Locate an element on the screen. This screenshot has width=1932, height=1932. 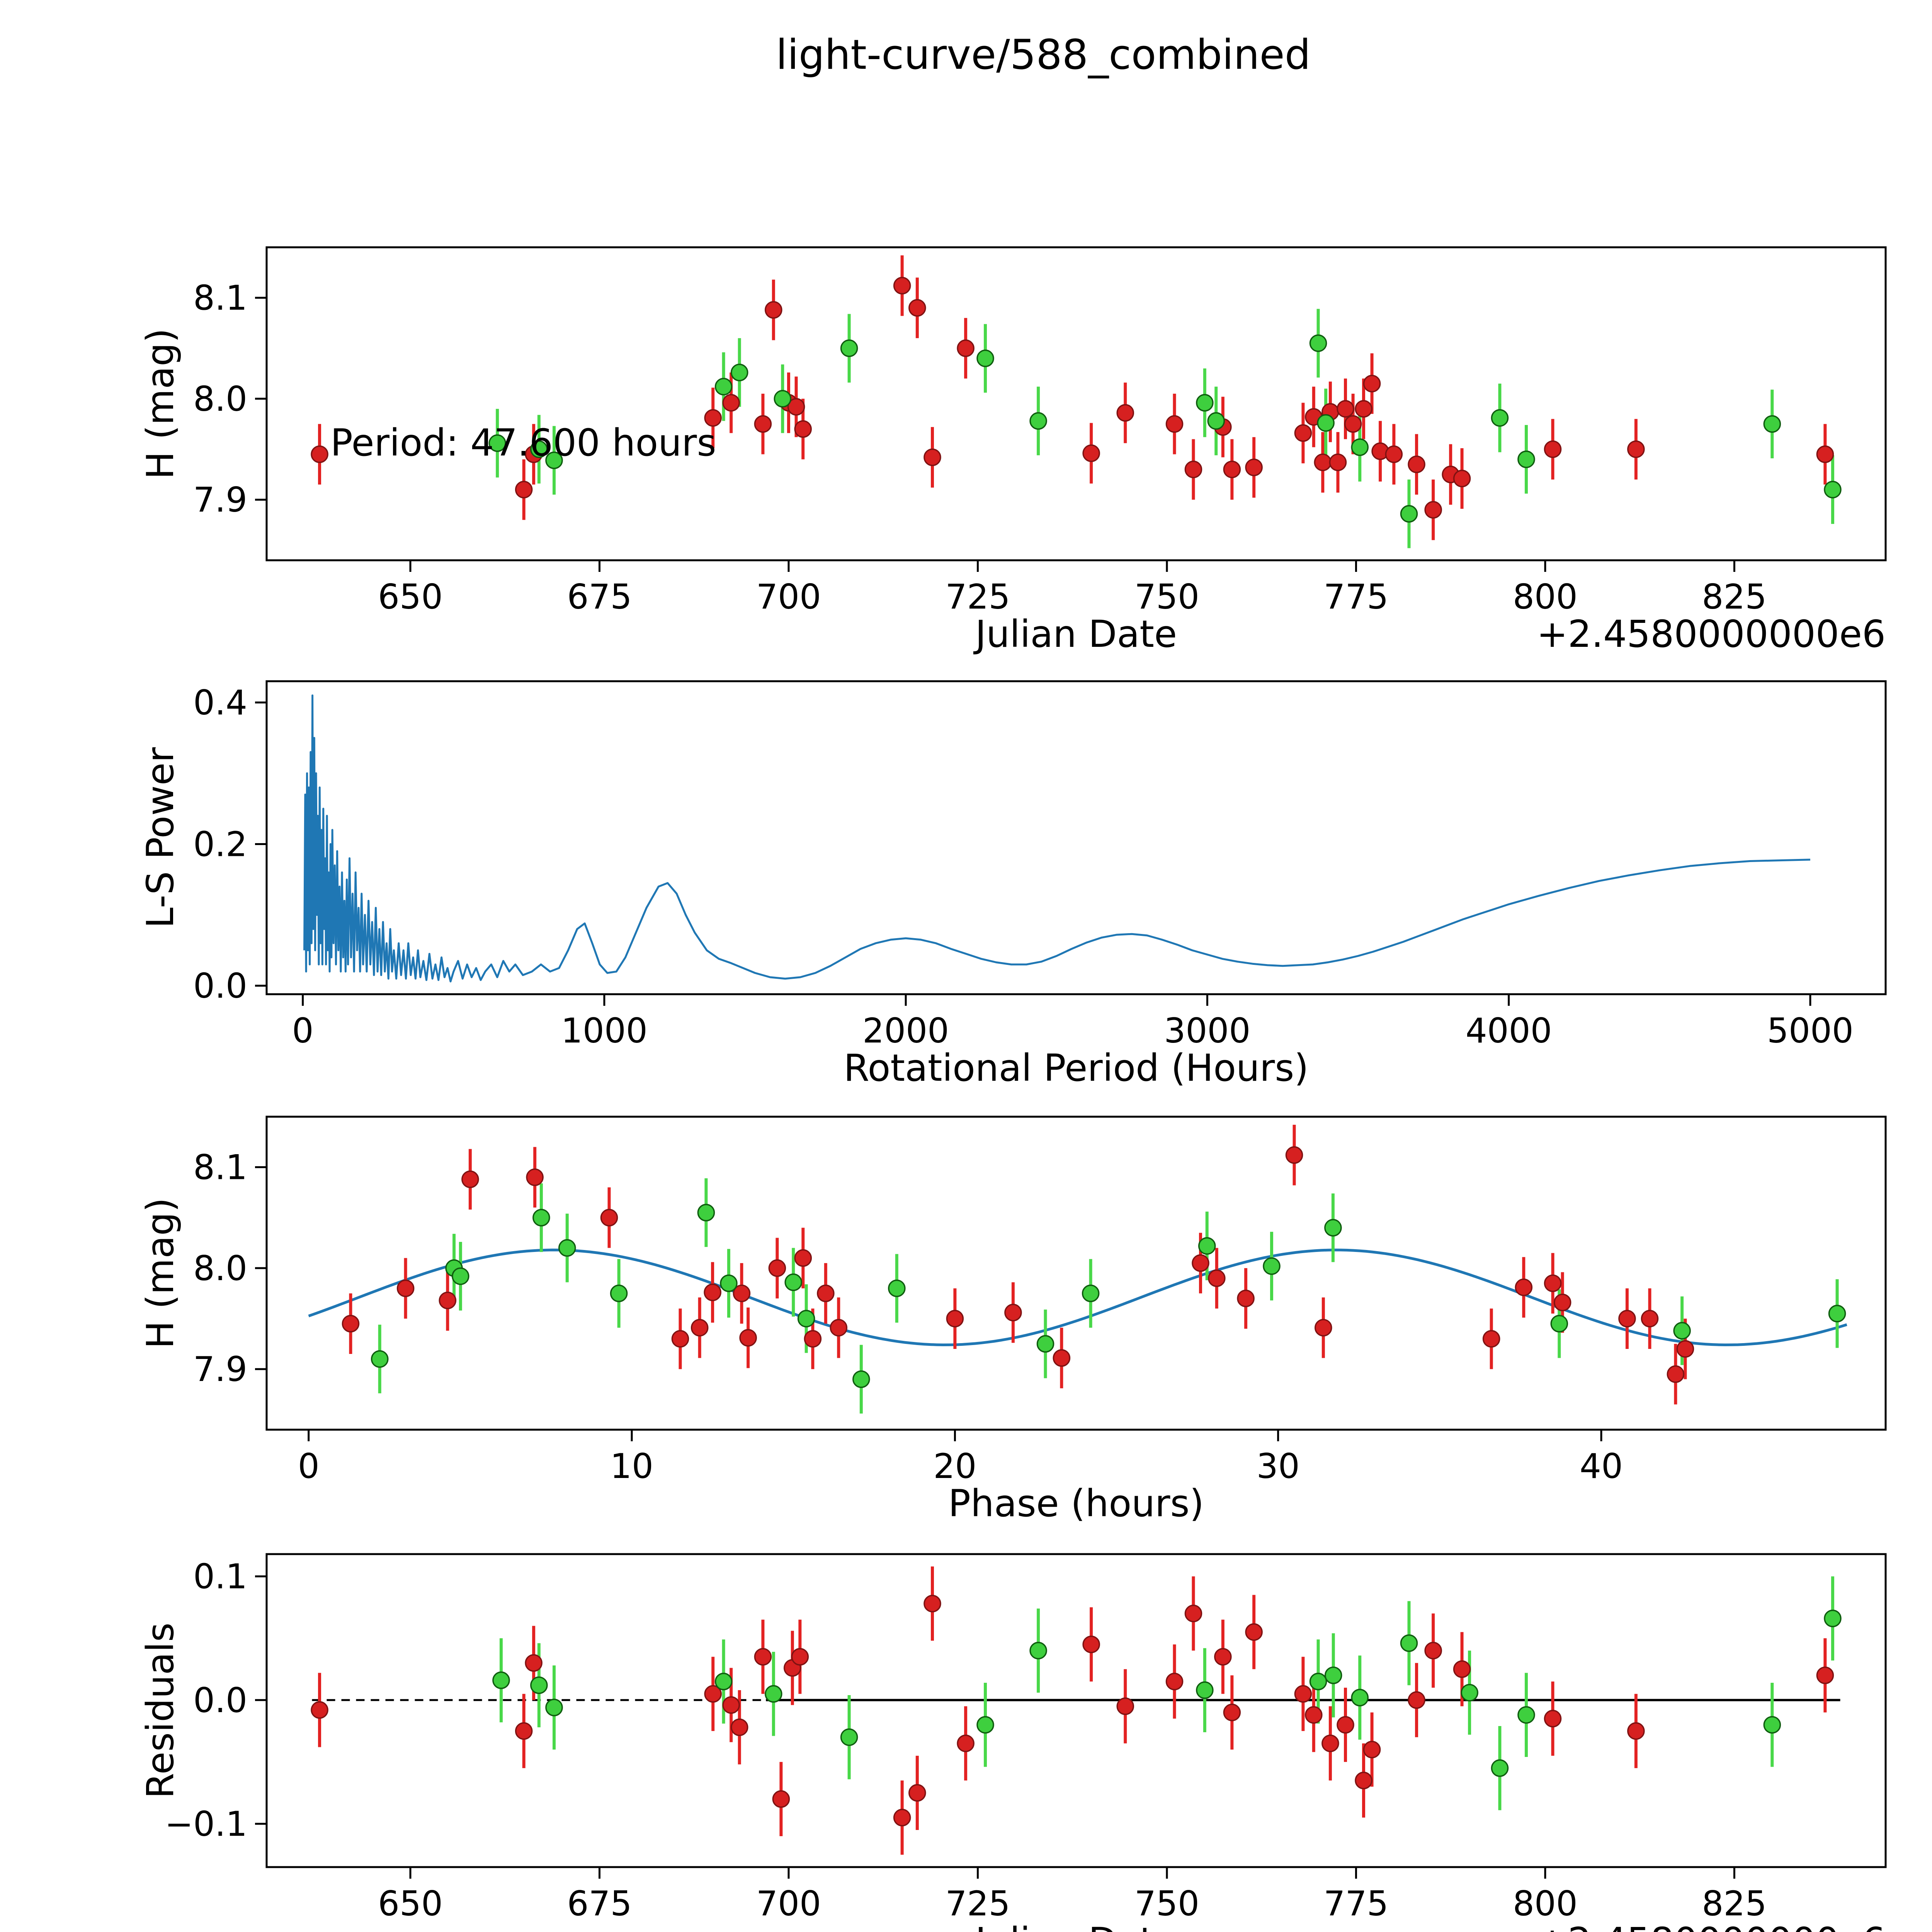
x-tick-label: 10 is located at coordinates (631, 1466).